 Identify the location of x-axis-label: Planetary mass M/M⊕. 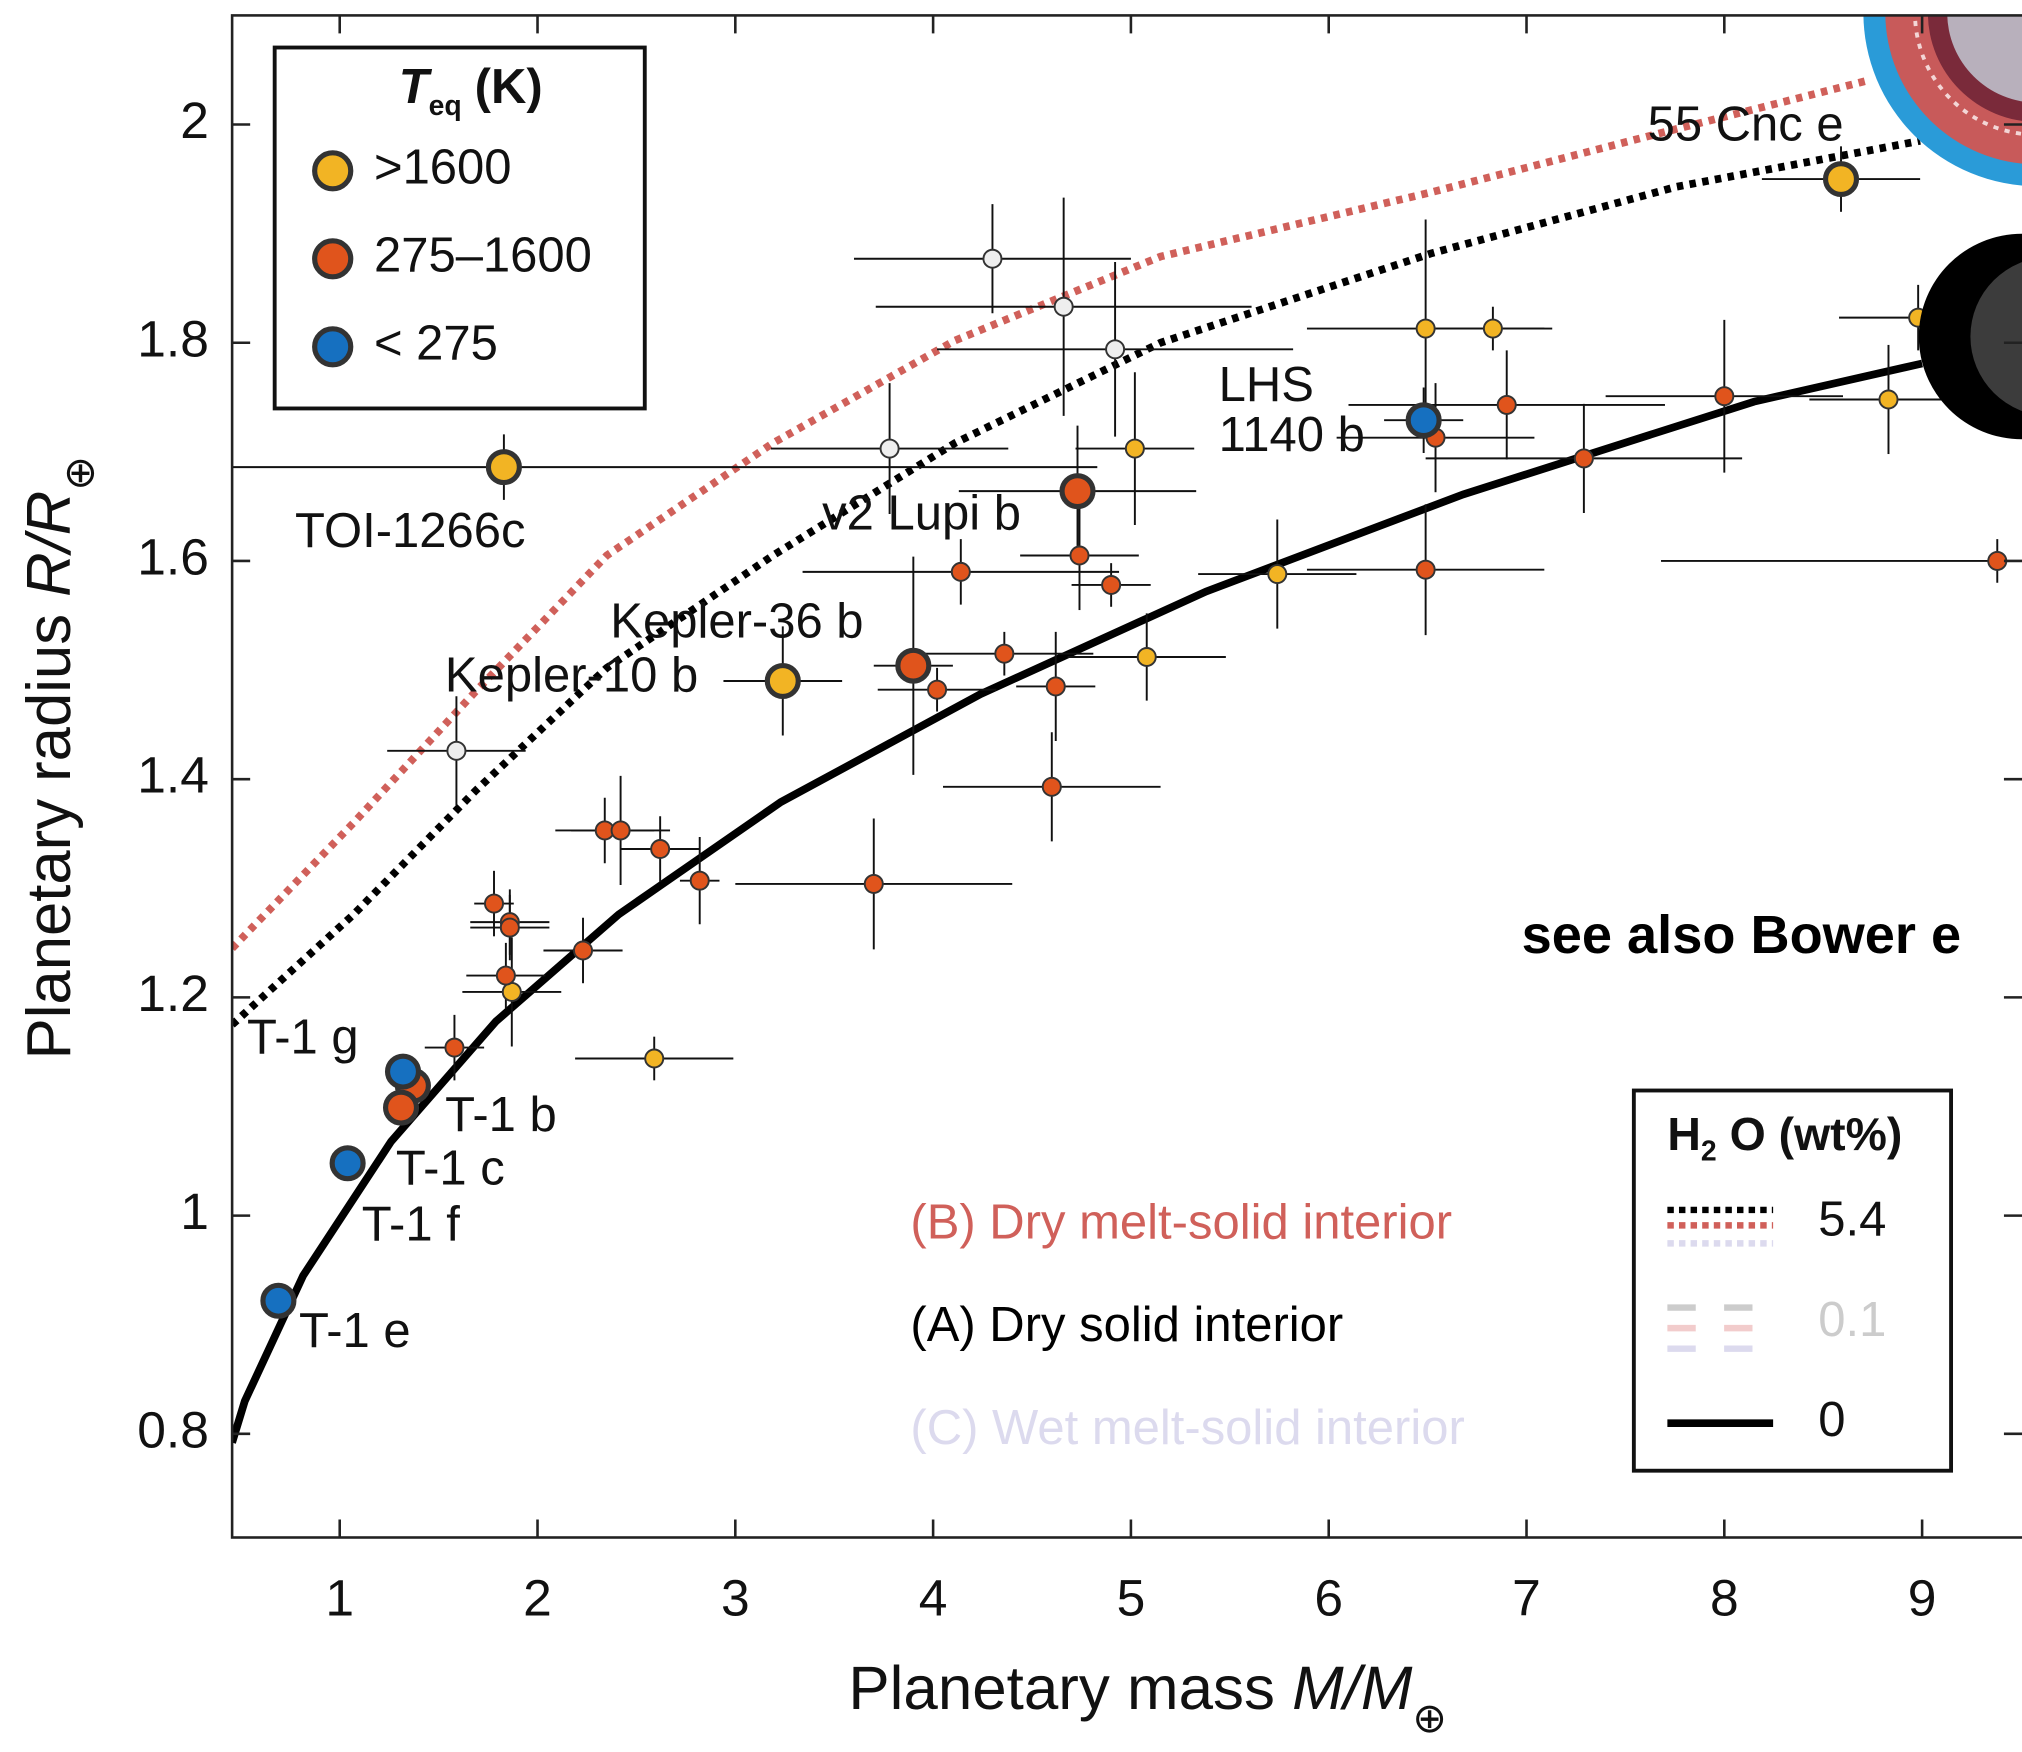
(1147, 1697).